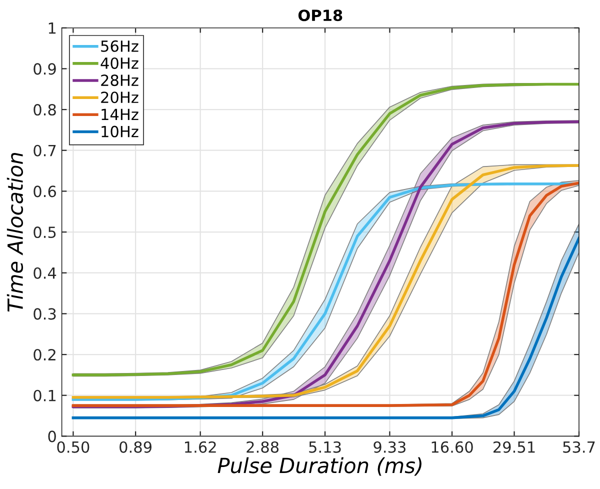 Image resolution: width=600 pixels, height=489 pixels. What do you see at coordinates (120, 132) in the screenshot?
I see `legend-label: 10Hz` at bounding box center [120, 132].